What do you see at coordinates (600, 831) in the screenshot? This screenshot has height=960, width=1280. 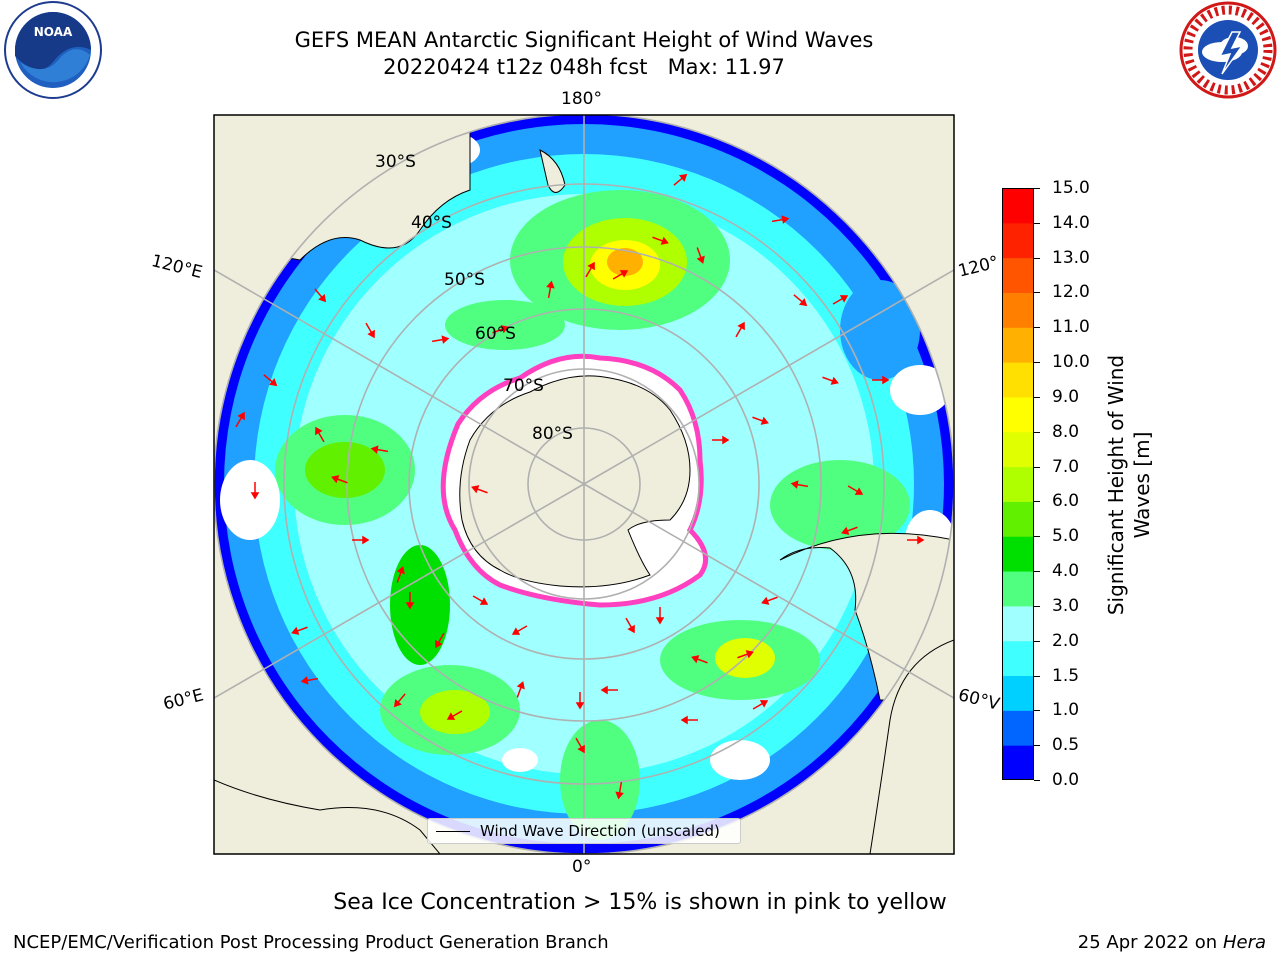 I see `legend-label: Wind Wave Direction (unscaled)` at bounding box center [600, 831].